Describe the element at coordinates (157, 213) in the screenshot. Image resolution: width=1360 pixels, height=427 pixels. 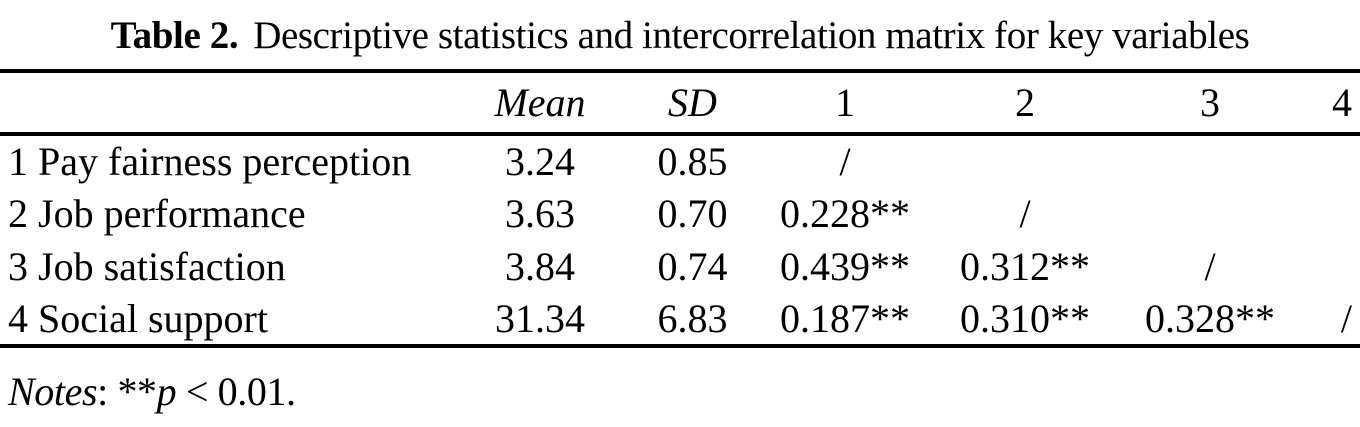
I see `variable-label: 2 Job performance` at that location.